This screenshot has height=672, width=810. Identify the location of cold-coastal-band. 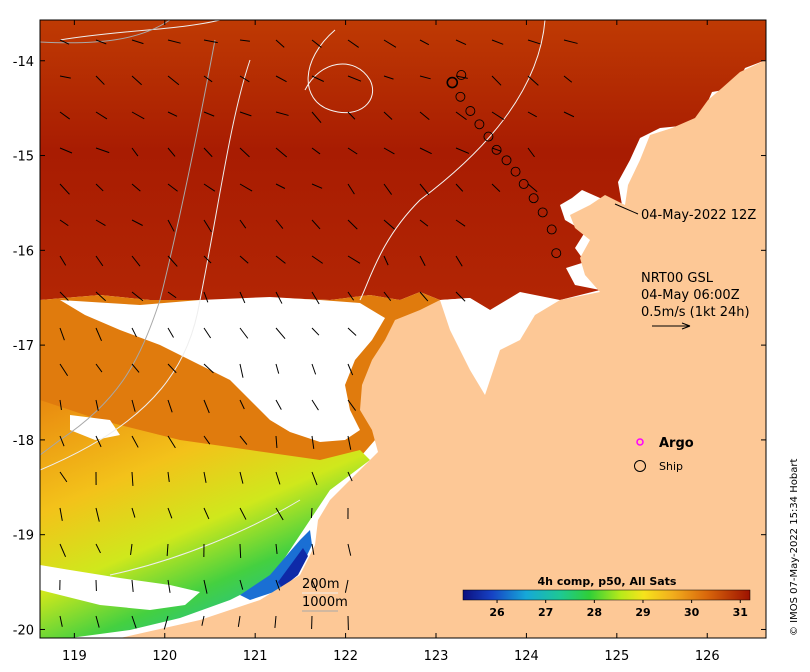
(276, 565).